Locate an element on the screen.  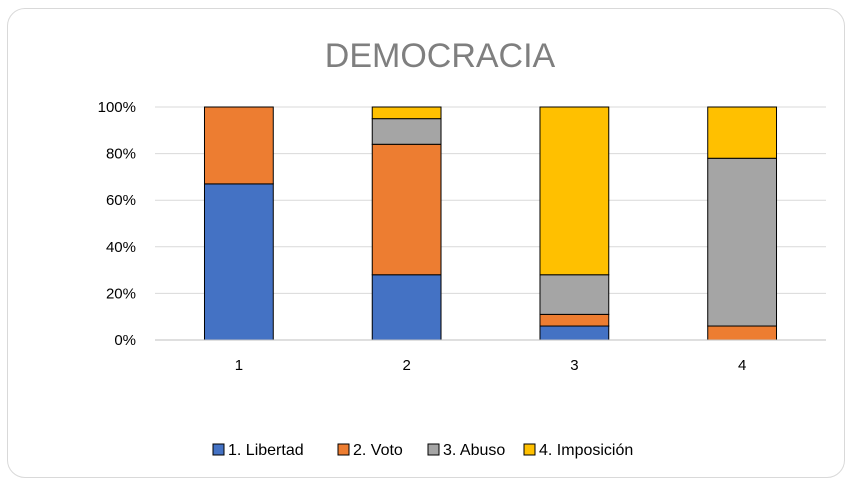
legend: 1. Libertad 2. Voto 3. Abuso 4. Imposición is located at coordinates (422, 450).